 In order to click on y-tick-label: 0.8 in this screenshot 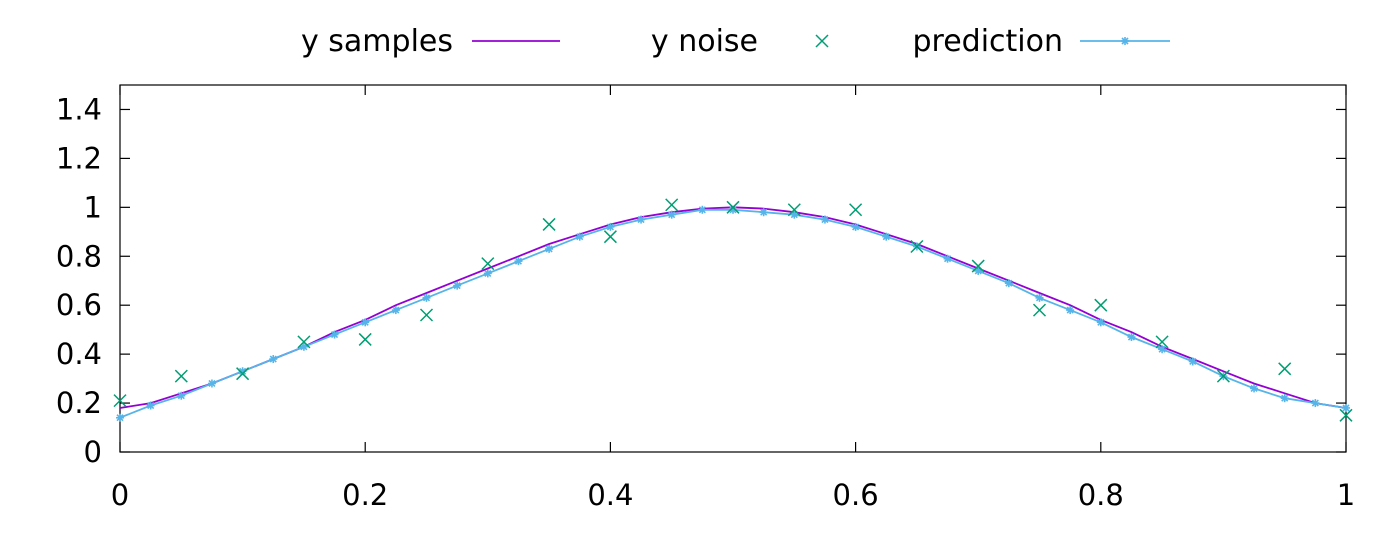, I will do `click(79, 256)`.